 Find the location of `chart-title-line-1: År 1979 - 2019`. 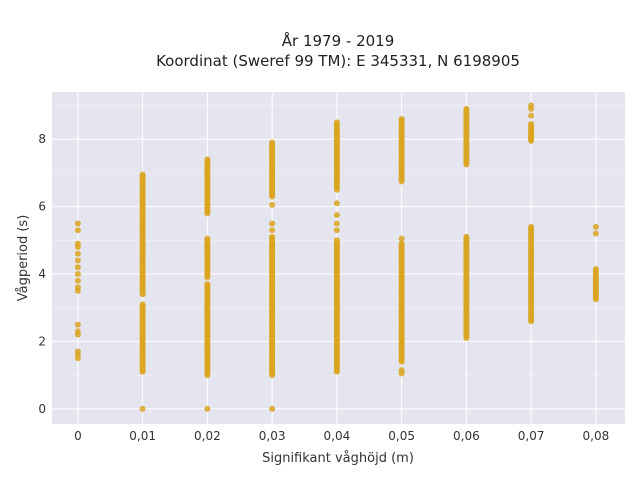

chart-title-line-1: År 1979 - 2019 is located at coordinates (338, 40).